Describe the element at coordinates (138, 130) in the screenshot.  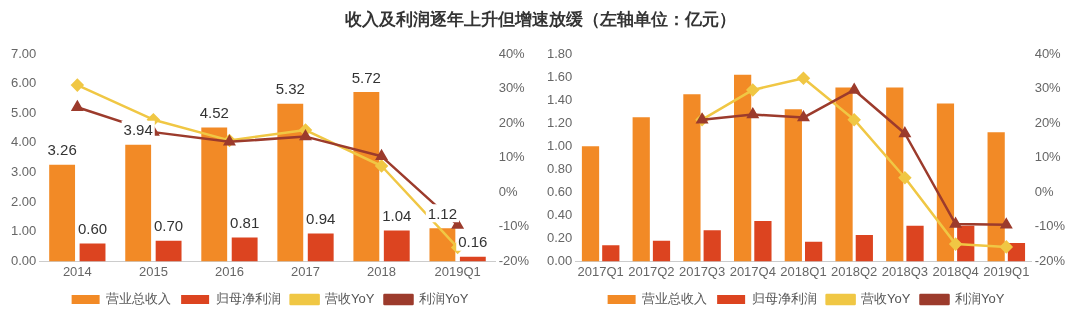
I see `data-label: 3.94` at that location.